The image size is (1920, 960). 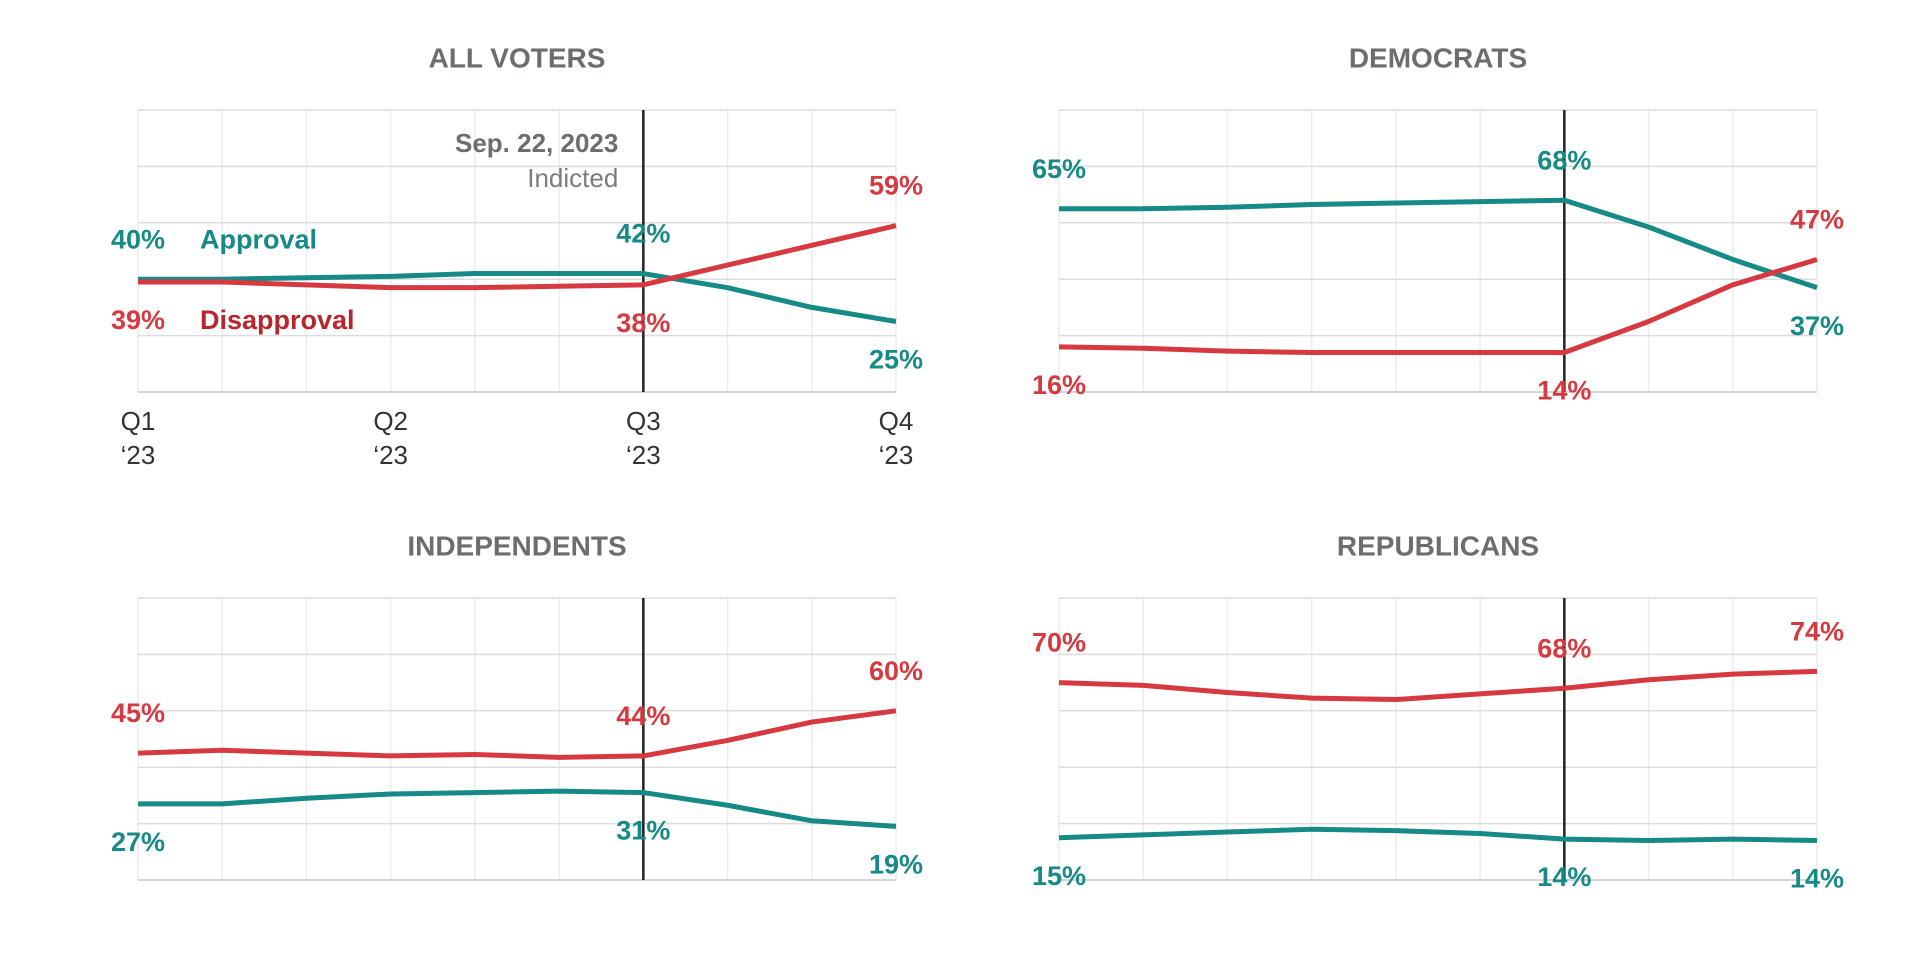 What do you see at coordinates (1059, 385) in the screenshot?
I see `value-label: 16%` at bounding box center [1059, 385].